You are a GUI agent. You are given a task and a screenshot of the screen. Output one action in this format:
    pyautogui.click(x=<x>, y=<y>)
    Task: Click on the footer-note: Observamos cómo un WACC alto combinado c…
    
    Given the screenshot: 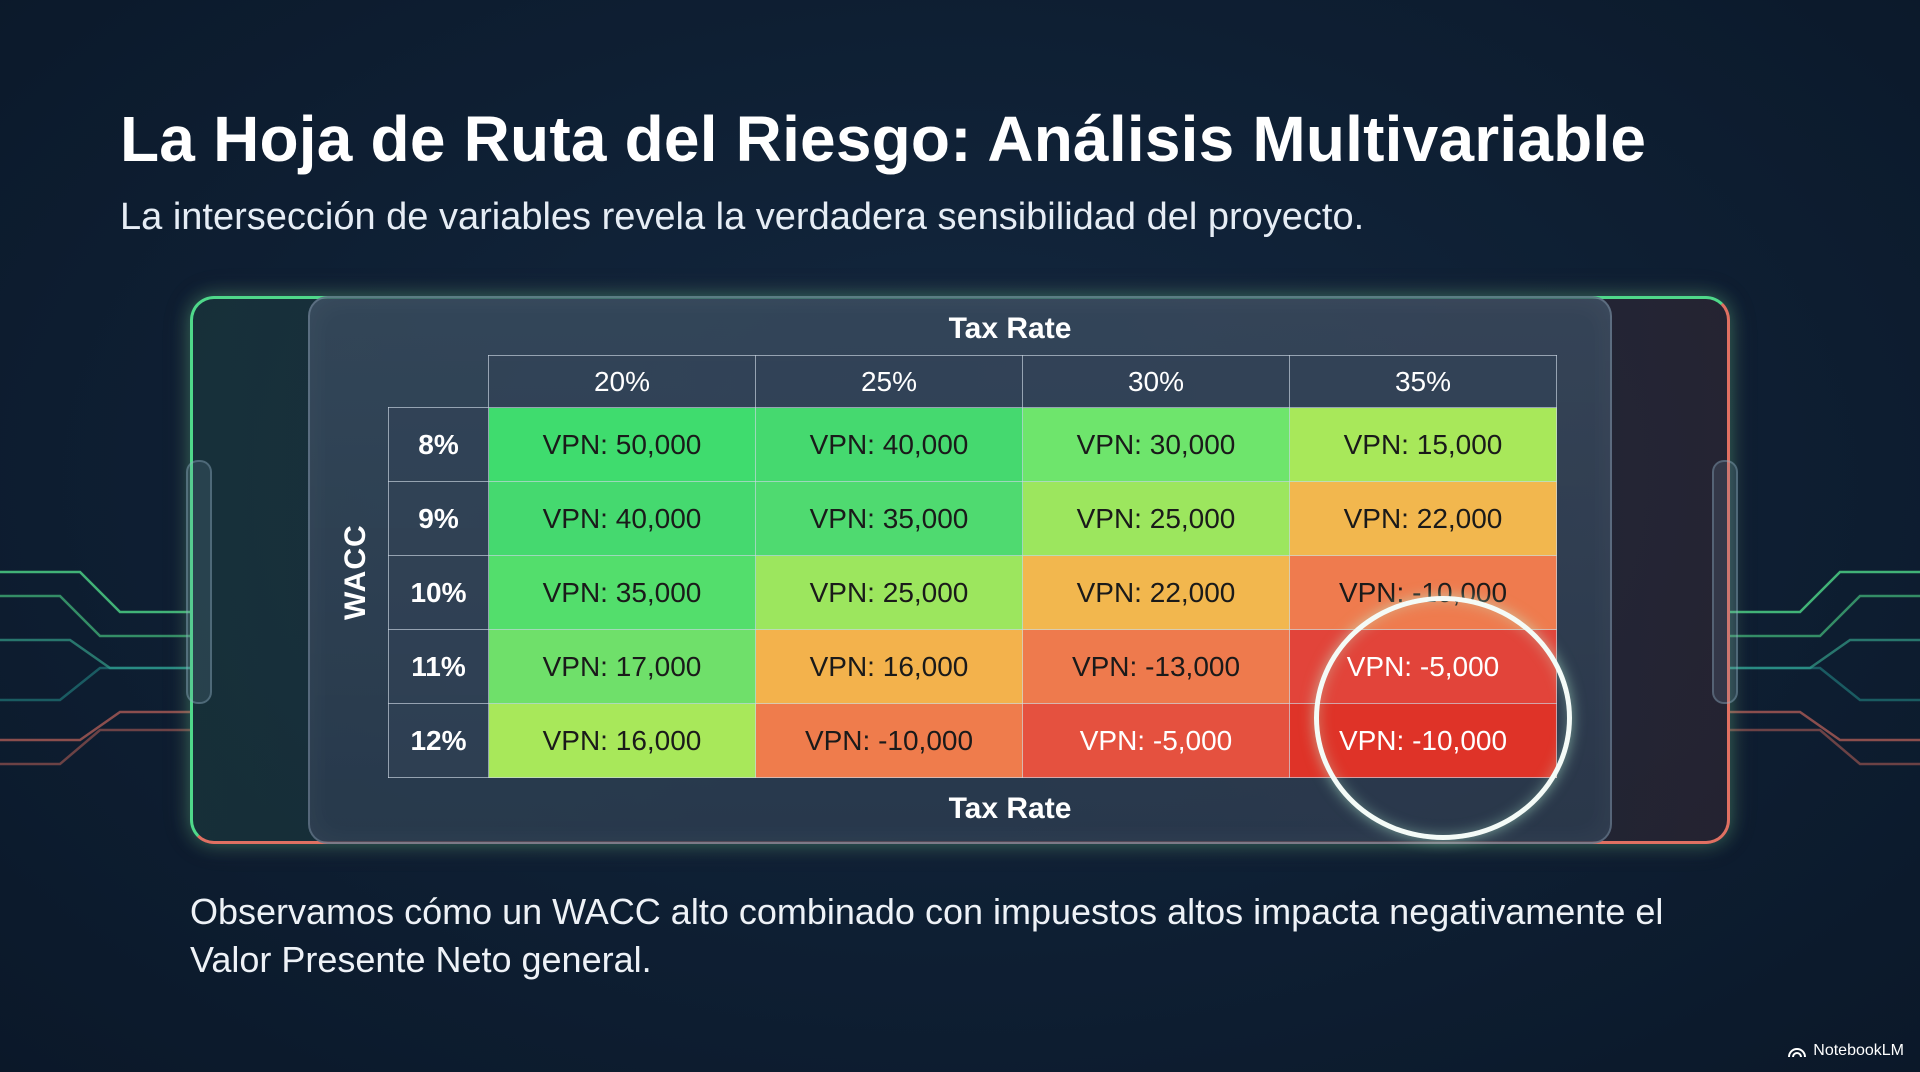 What is the action you would take?
    pyautogui.click(x=927, y=935)
    